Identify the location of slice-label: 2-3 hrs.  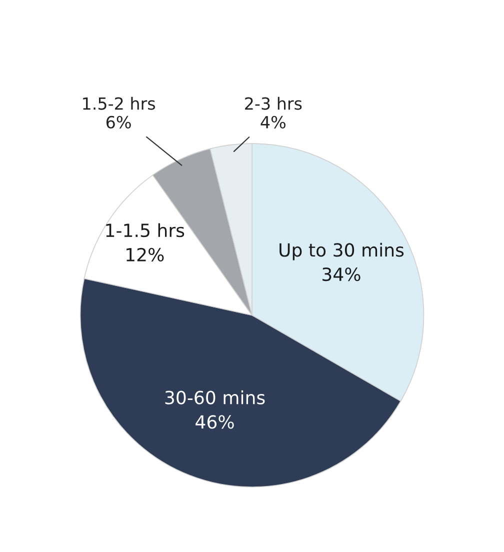
(273, 103).